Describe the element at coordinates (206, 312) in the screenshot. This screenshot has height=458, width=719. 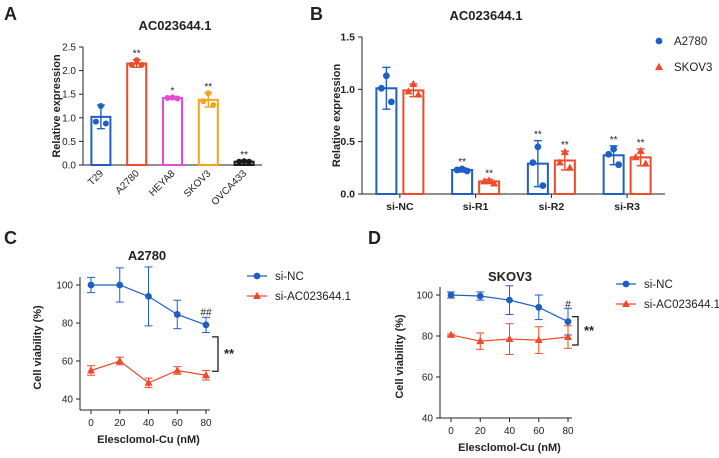
I see `annotation-label: ##` at that location.